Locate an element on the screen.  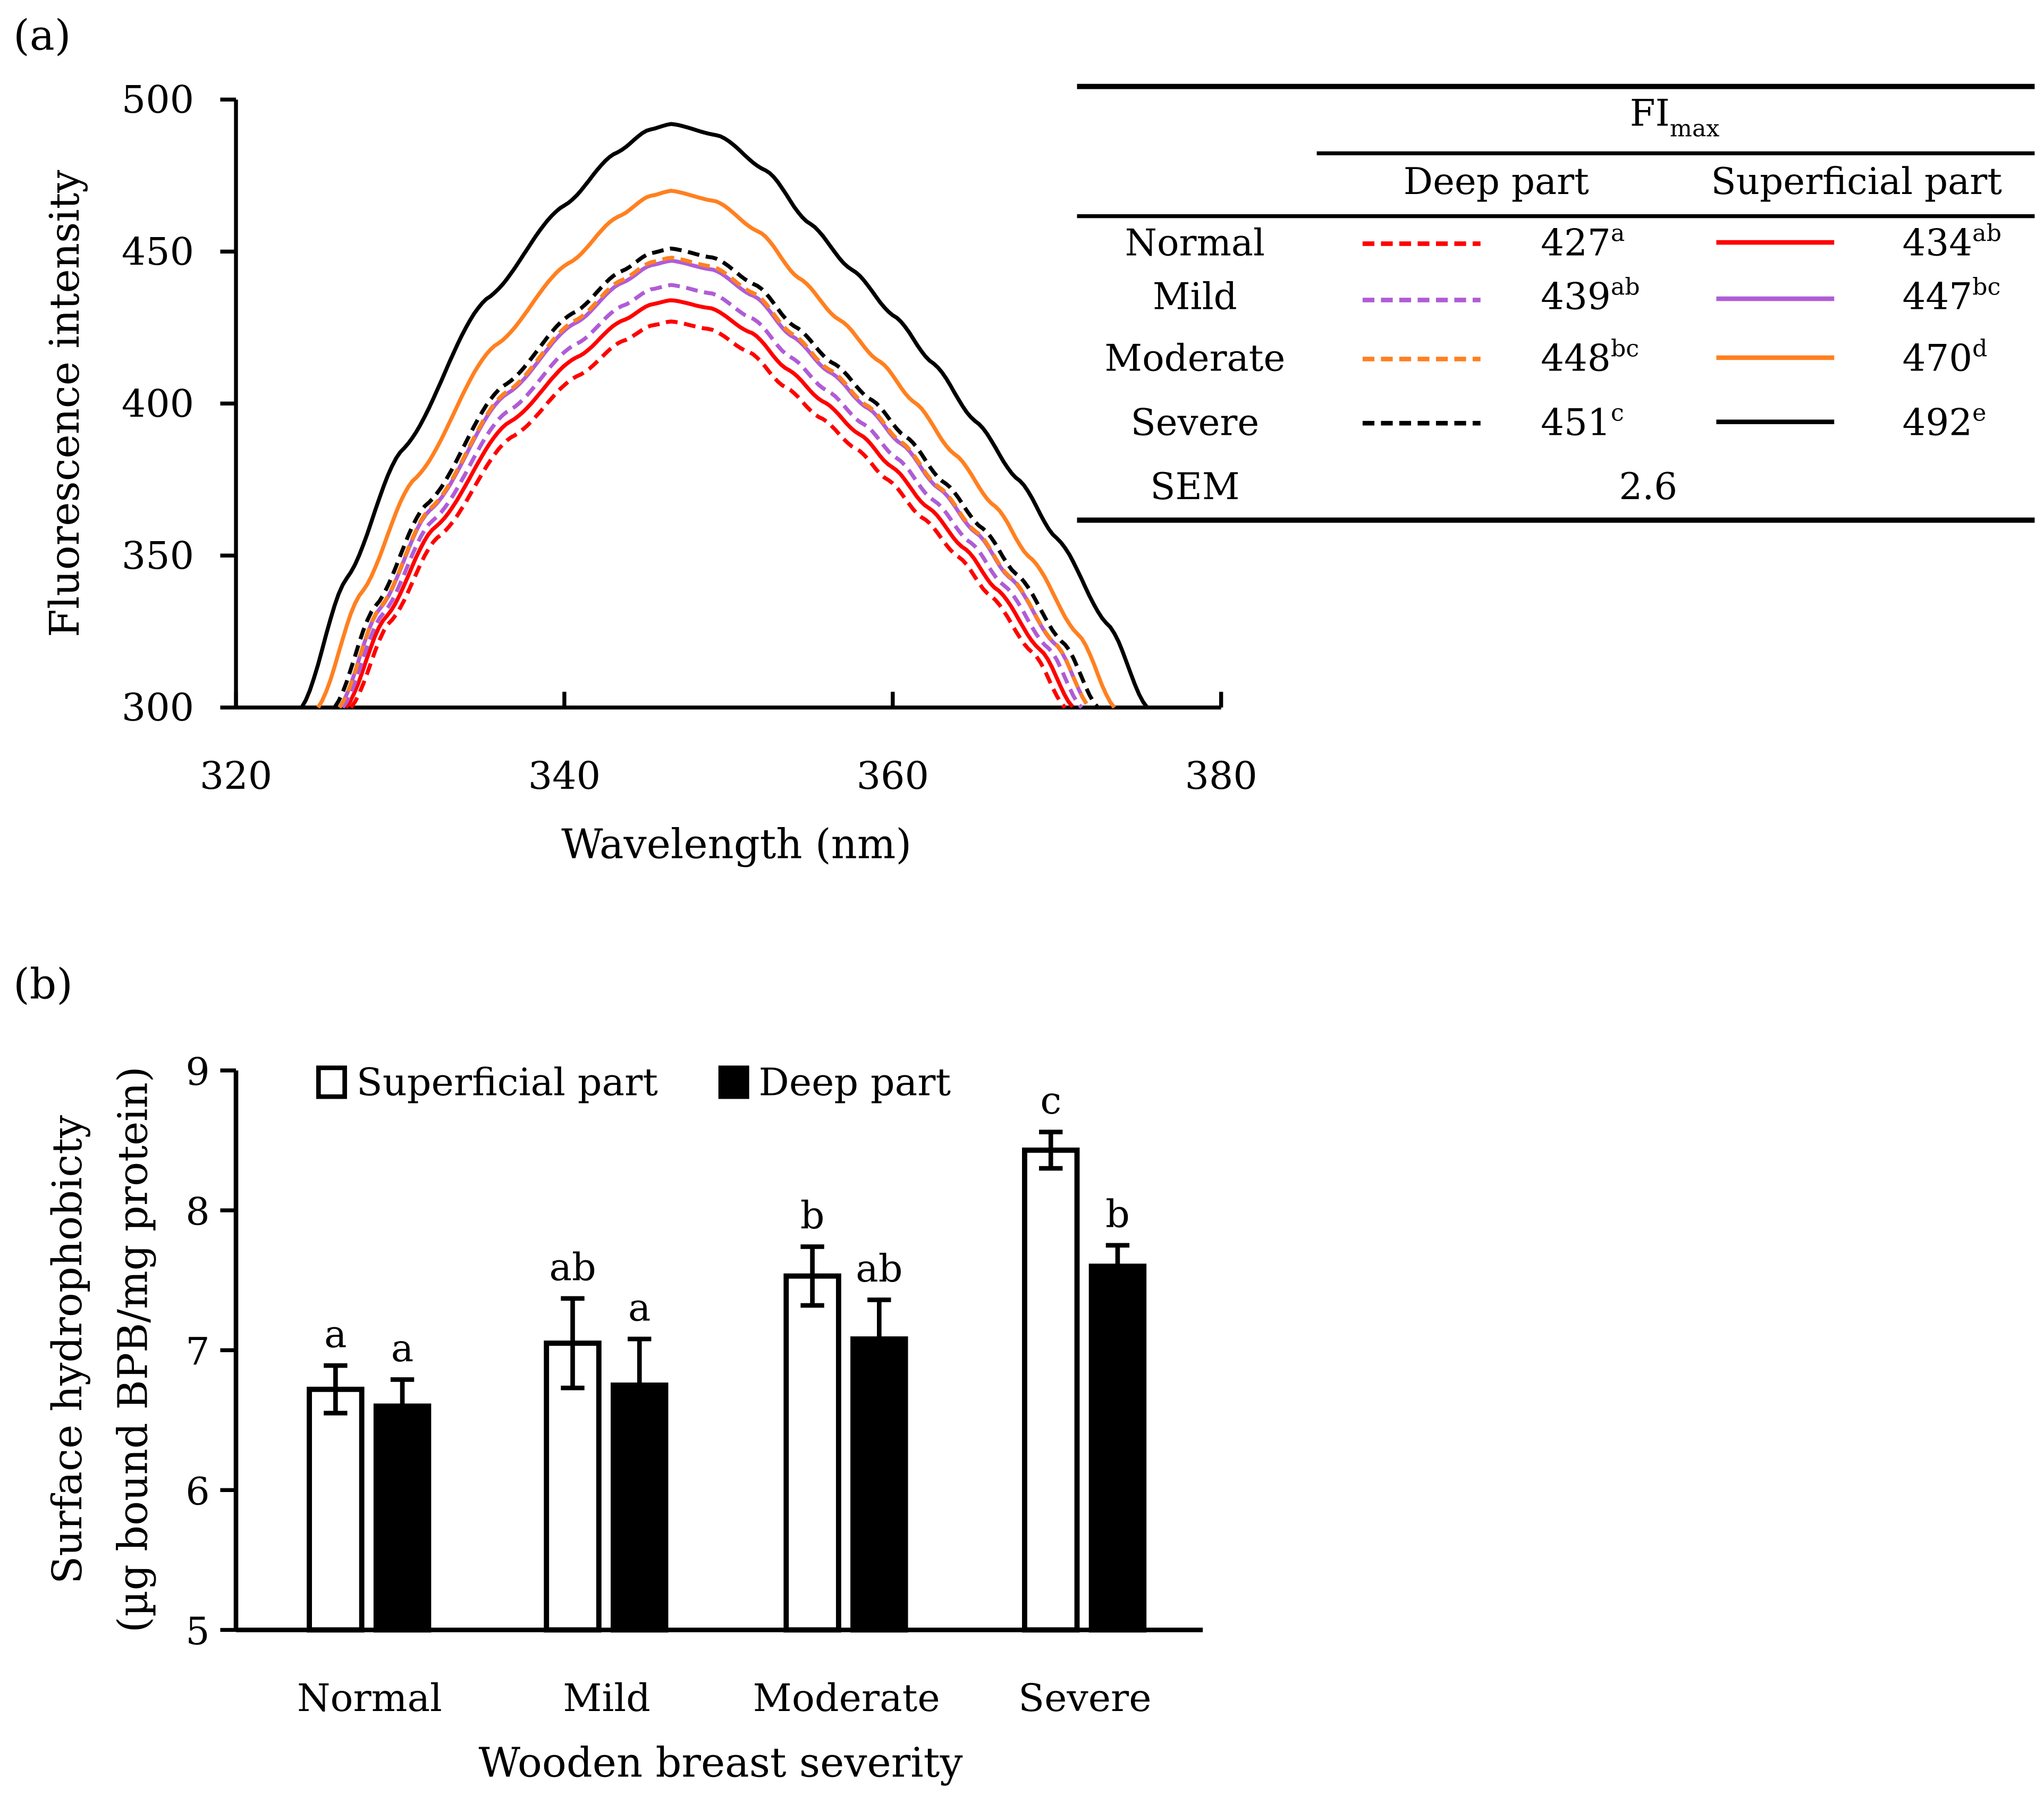
category-label: Normal is located at coordinates (369, 1698).